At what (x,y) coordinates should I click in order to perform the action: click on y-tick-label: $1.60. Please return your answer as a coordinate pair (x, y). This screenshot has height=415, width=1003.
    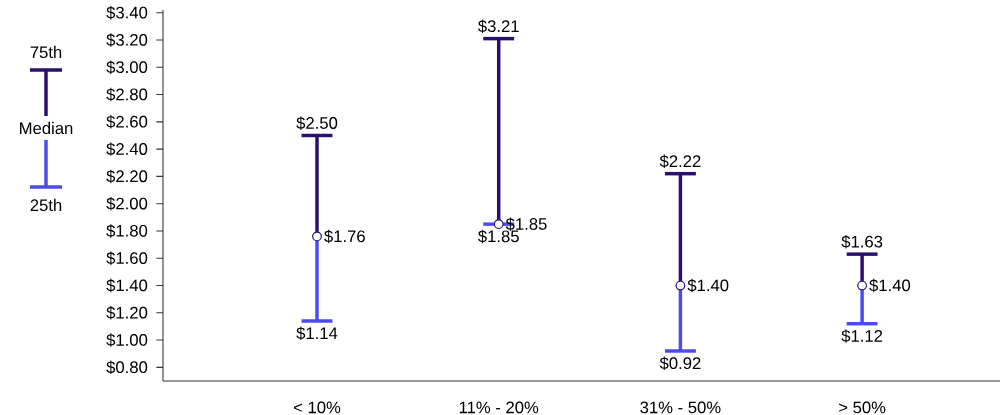
    Looking at the image, I should click on (127, 258).